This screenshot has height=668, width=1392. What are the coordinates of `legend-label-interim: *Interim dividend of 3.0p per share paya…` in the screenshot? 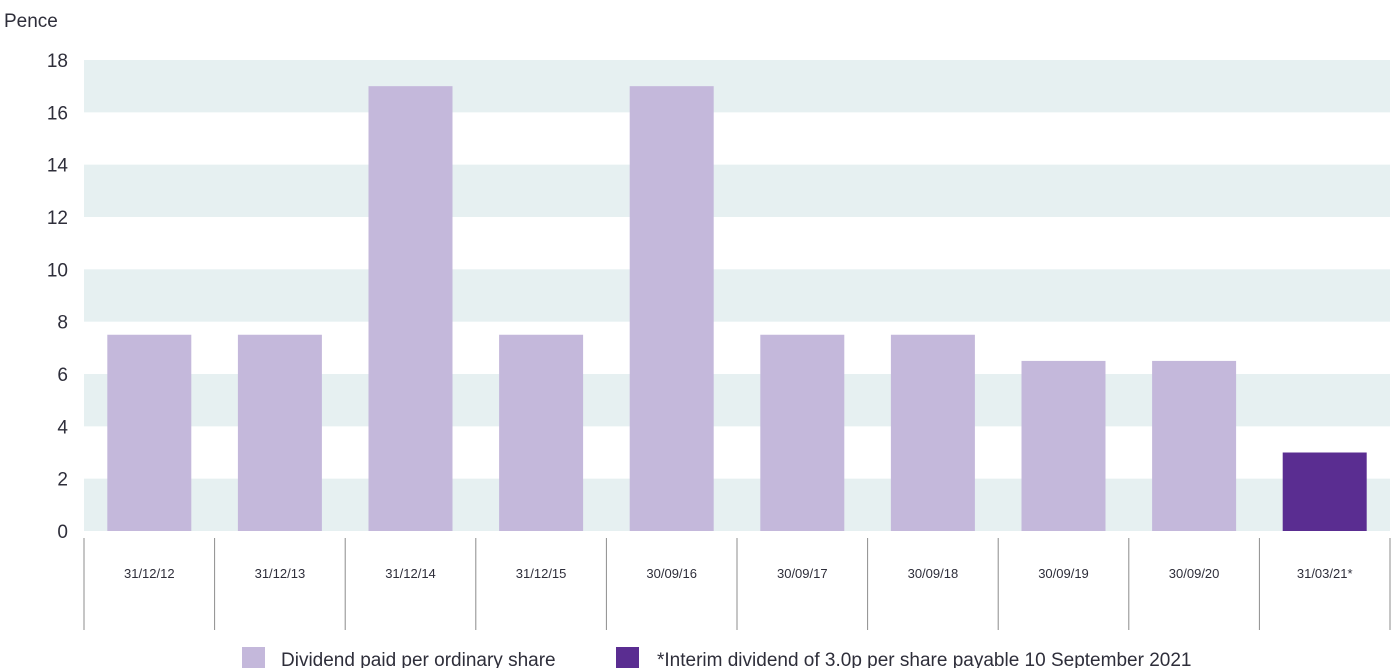 It's located at (924, 659).